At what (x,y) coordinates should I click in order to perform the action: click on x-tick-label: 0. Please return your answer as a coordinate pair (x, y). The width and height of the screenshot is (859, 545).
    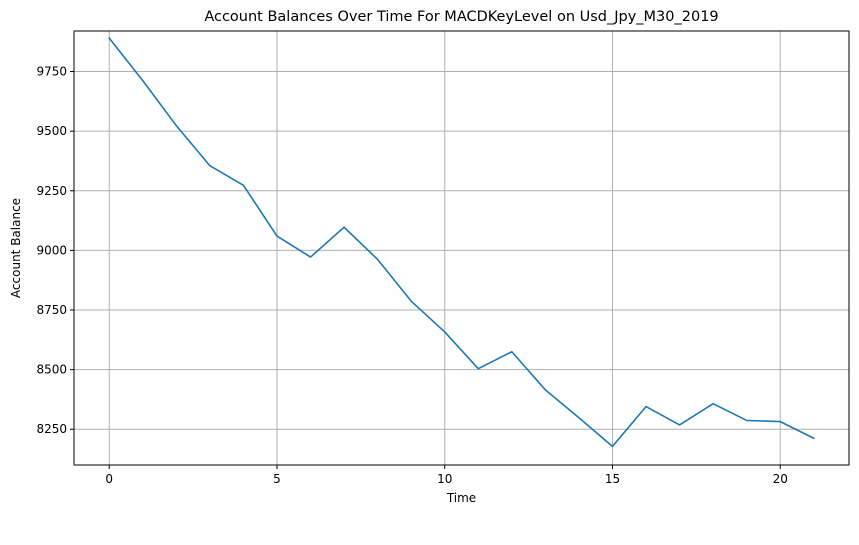
    Looking at the image, I should click on (109, 479).